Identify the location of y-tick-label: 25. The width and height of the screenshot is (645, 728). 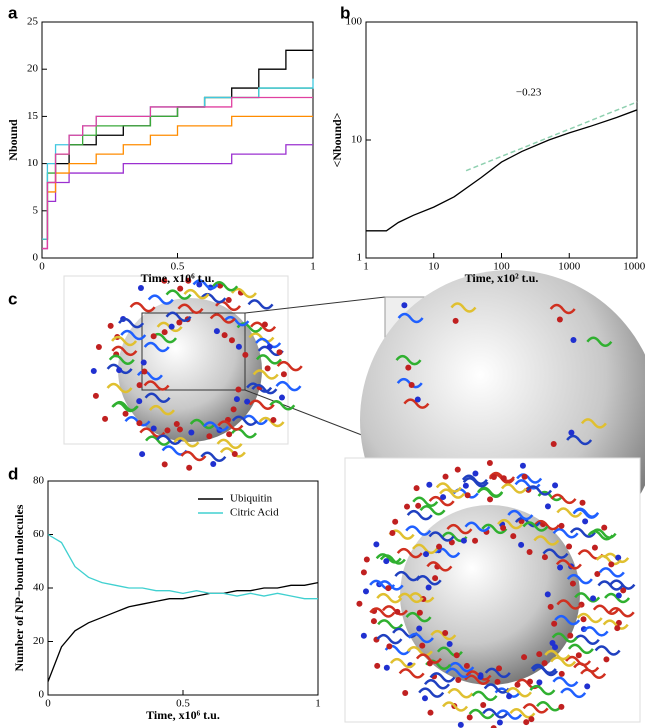
(33, 22).